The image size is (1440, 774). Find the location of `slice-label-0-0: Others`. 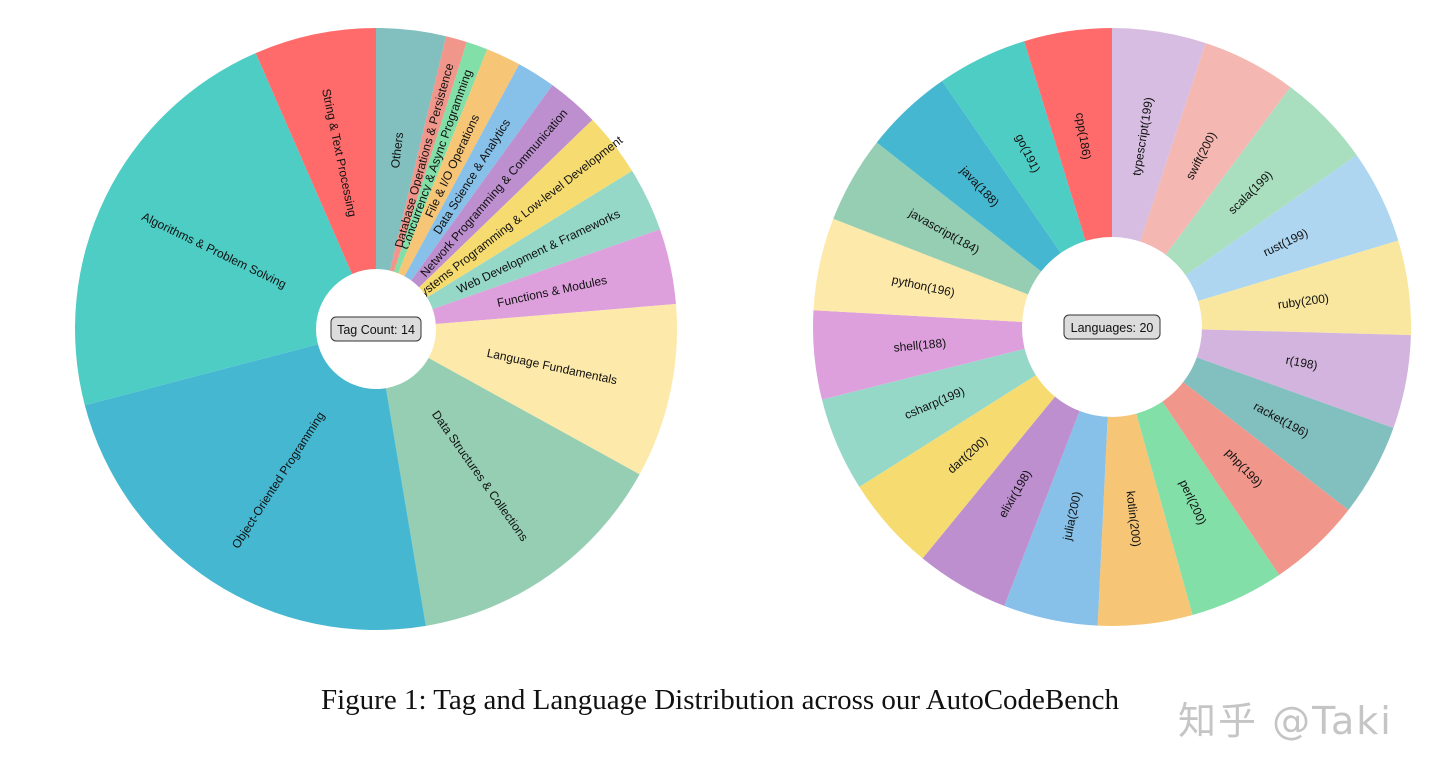

slice-label-0-0: Others is located at coordinates (397, 150).